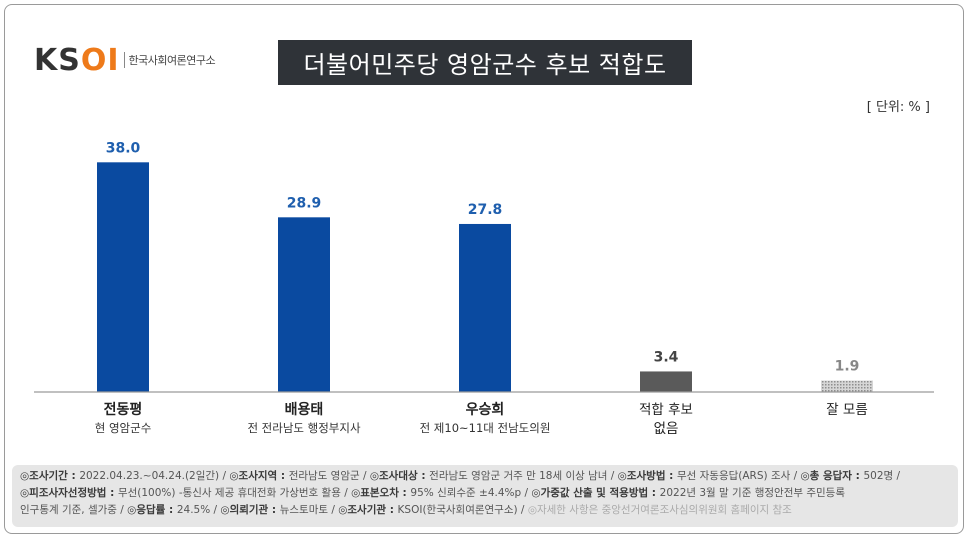  What do you see at coordinates (123, 409) in the screenshot?
I see `category-label-1: 전동평` at bounding box center [123, 409].